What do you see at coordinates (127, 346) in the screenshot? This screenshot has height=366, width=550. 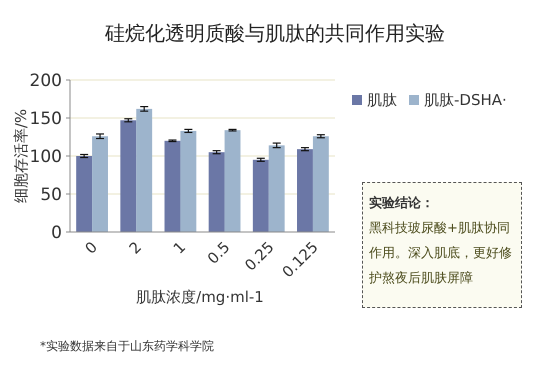 I see `text: *实验数据来自于山东药学科学院` at bounding box center [127, 346].